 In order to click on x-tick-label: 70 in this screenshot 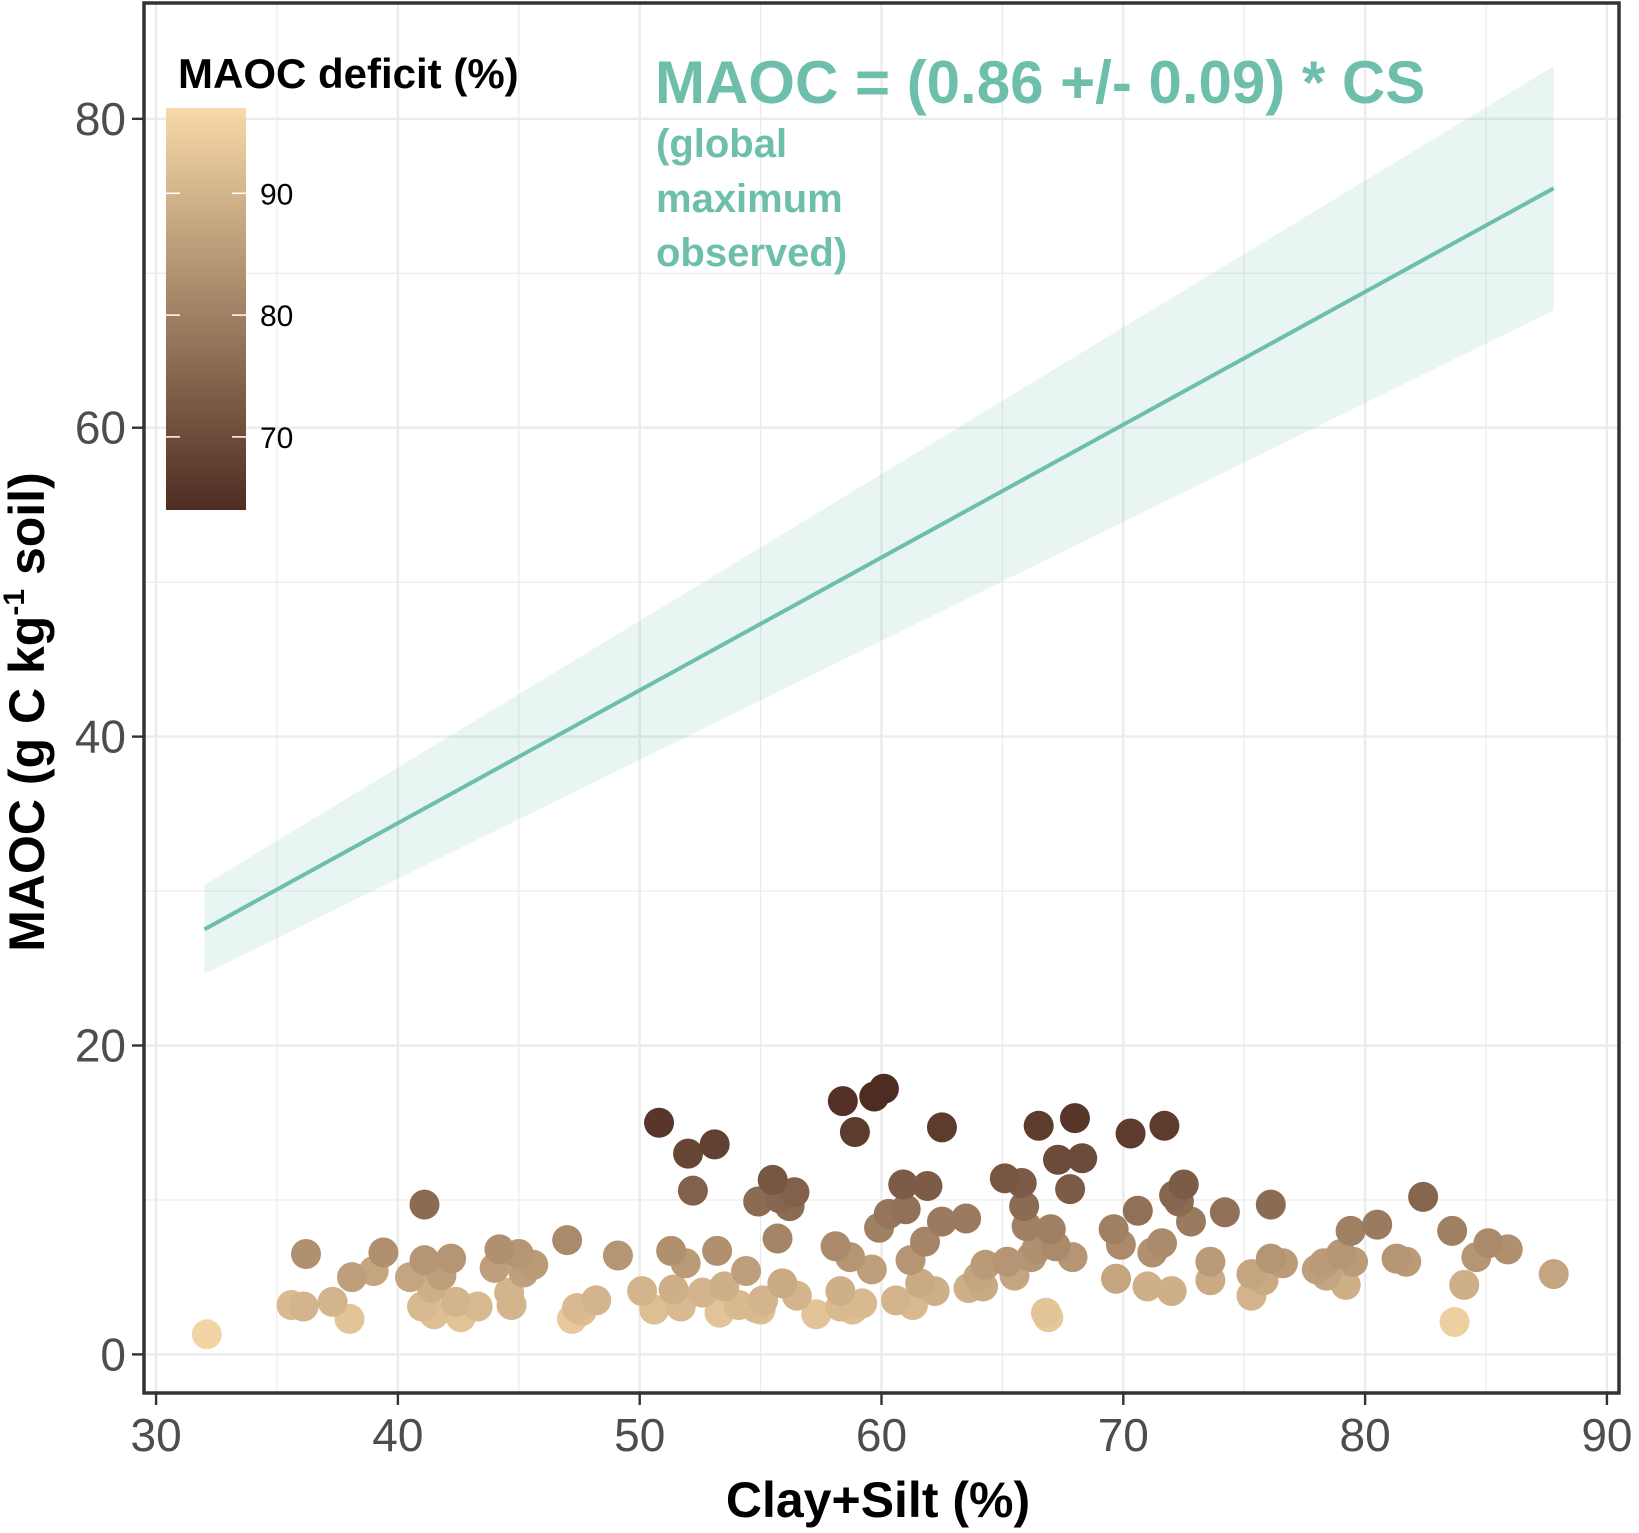, I will do `click(1123, 1435)`.